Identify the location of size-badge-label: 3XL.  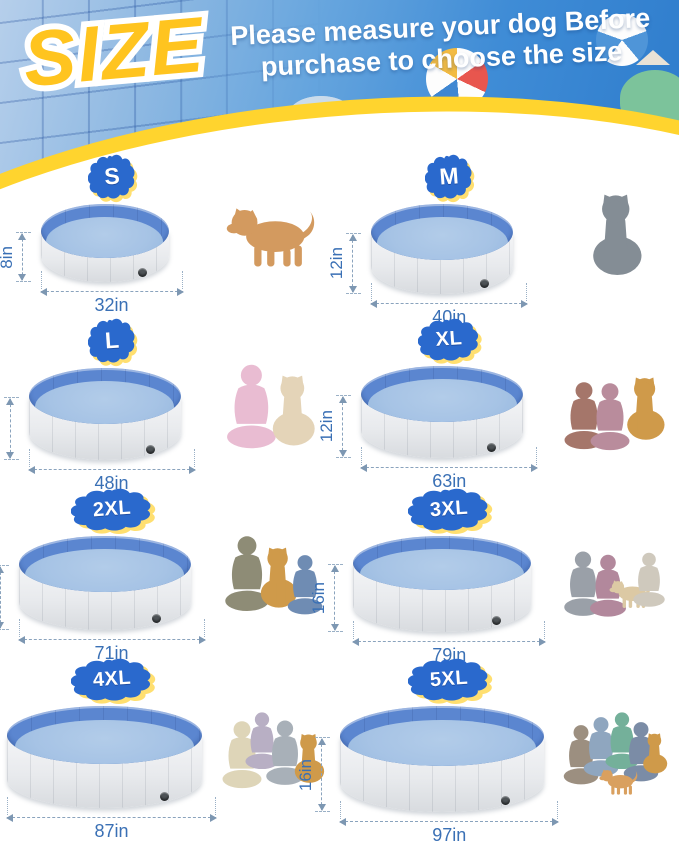
(449, 509).